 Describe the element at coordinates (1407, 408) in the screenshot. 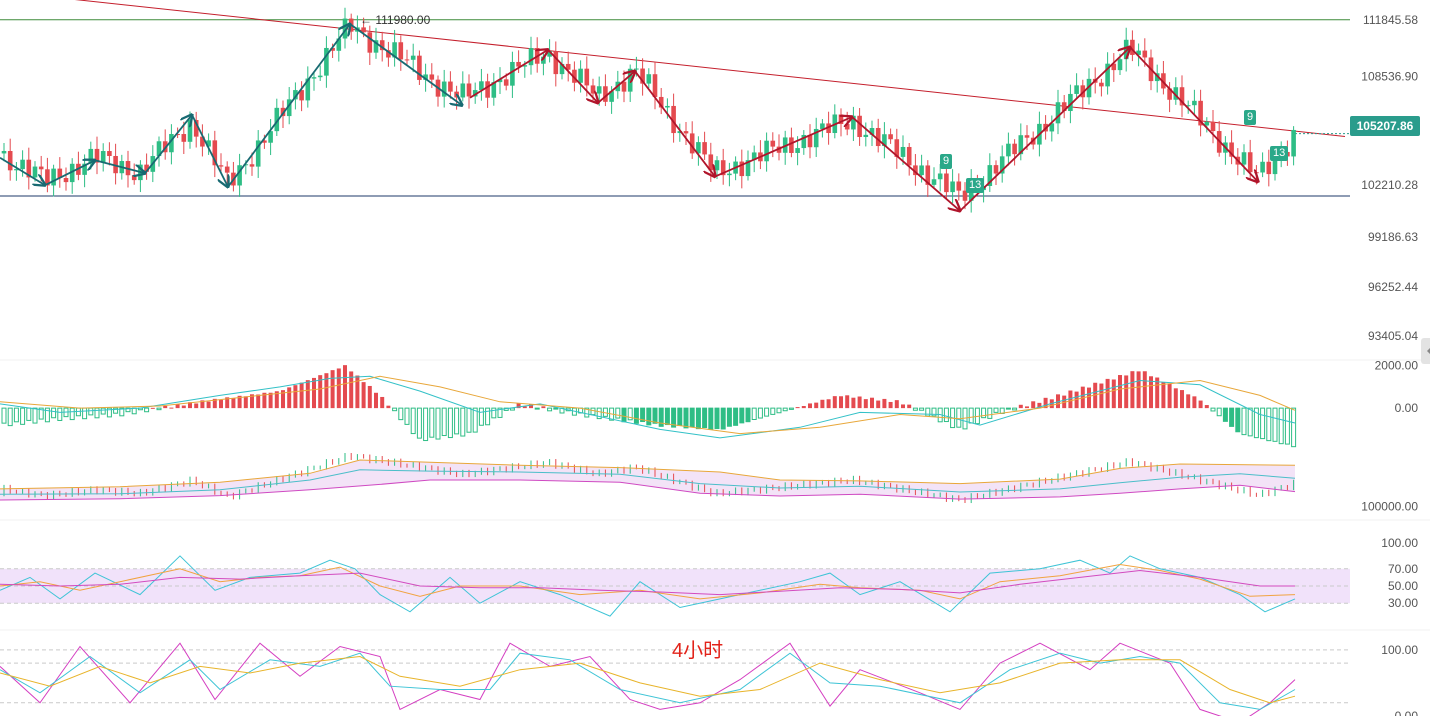

I see `macd-axis-label: 0.00` at that location.